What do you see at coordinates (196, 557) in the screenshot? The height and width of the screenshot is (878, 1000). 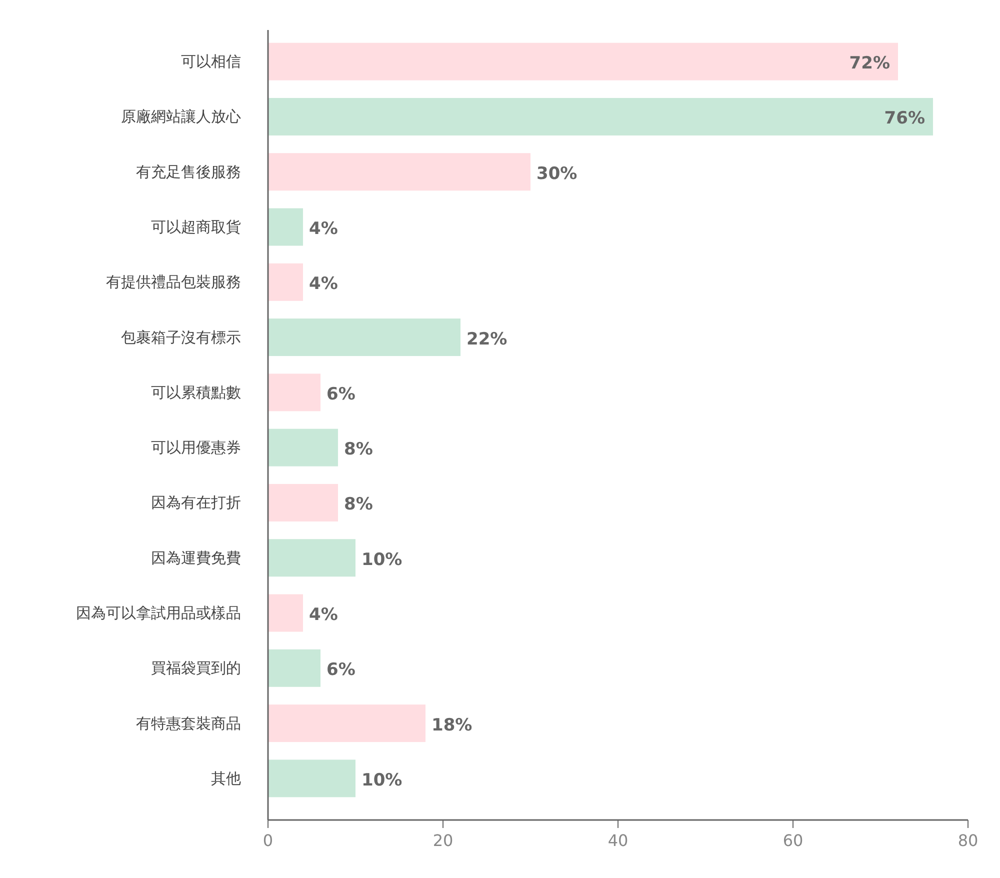 I see `y-tick-label: 因為運費免費` at bounding box center [196, 557].